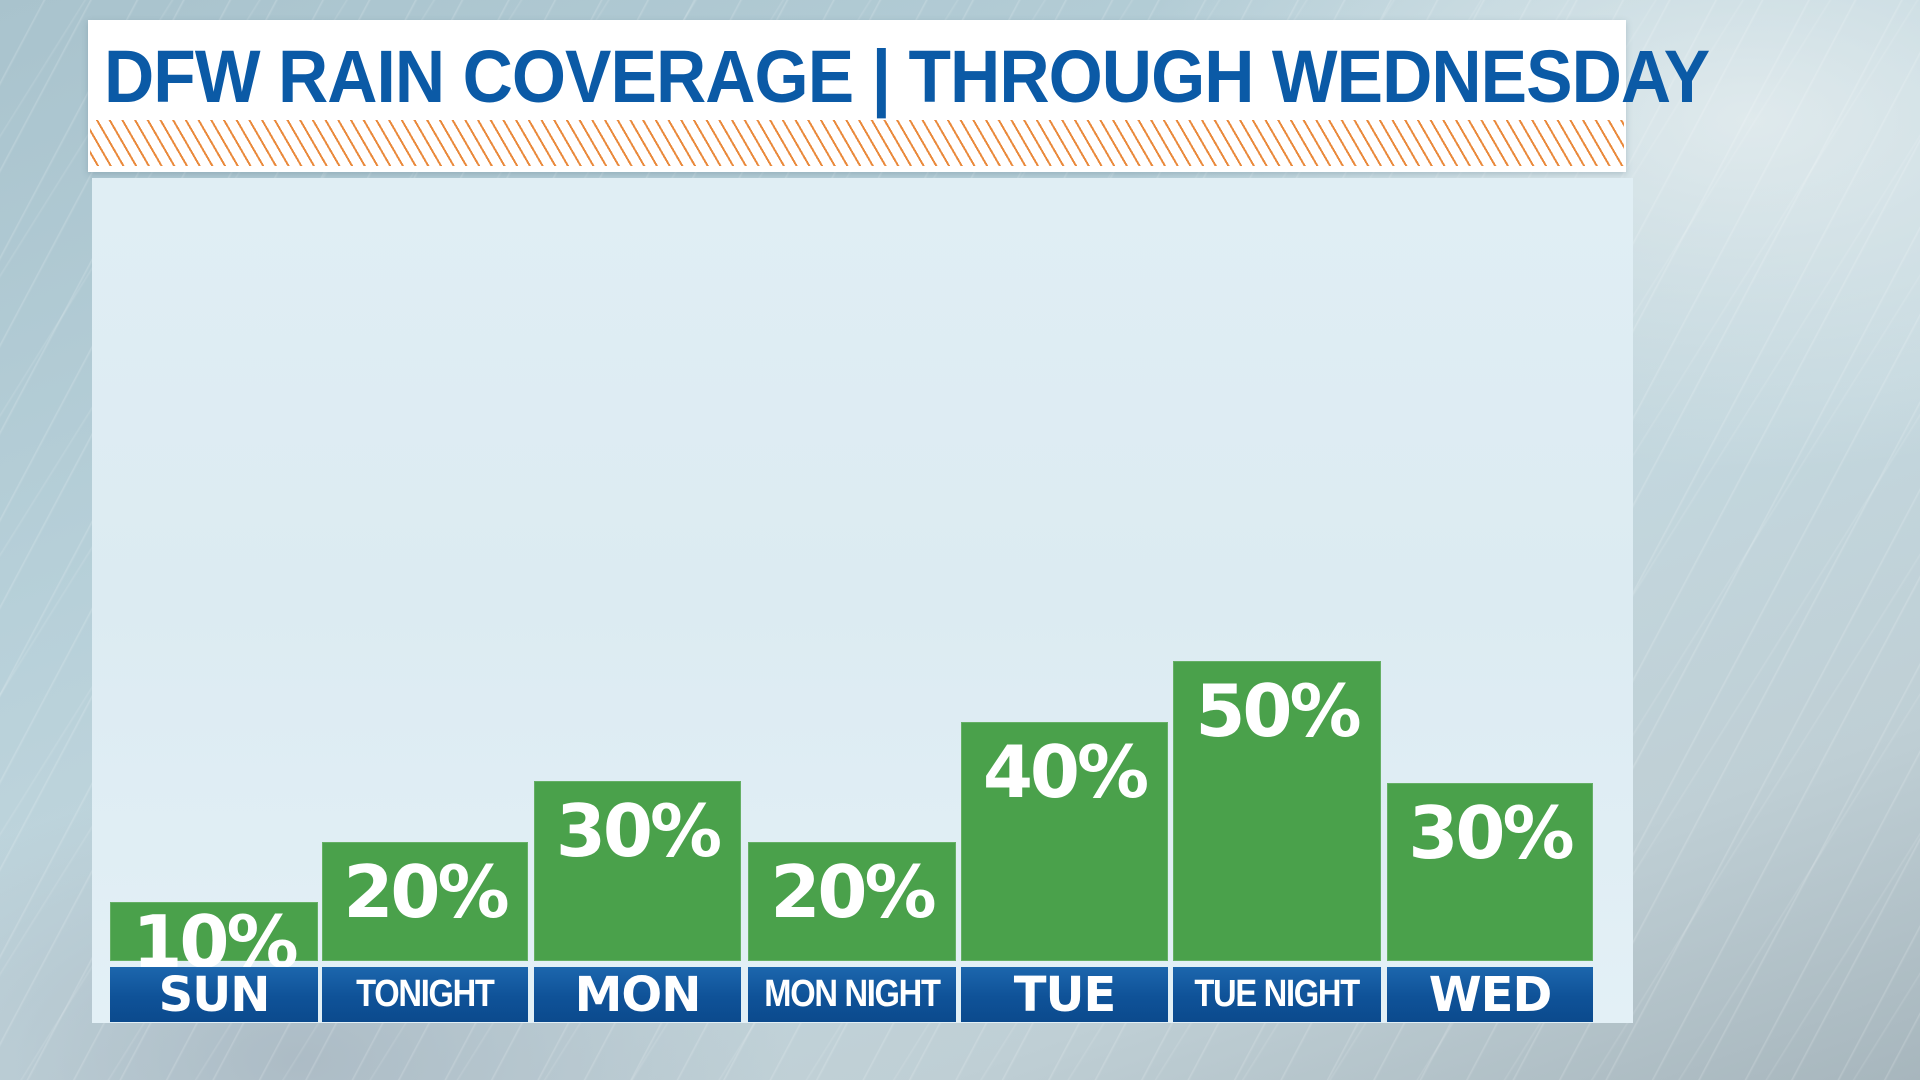 The width and height of the screenshot is (1920, 1080). Describe the element at coordinates (1065, 772) in the screenshot. I see `bar-value: 40%` at that location.